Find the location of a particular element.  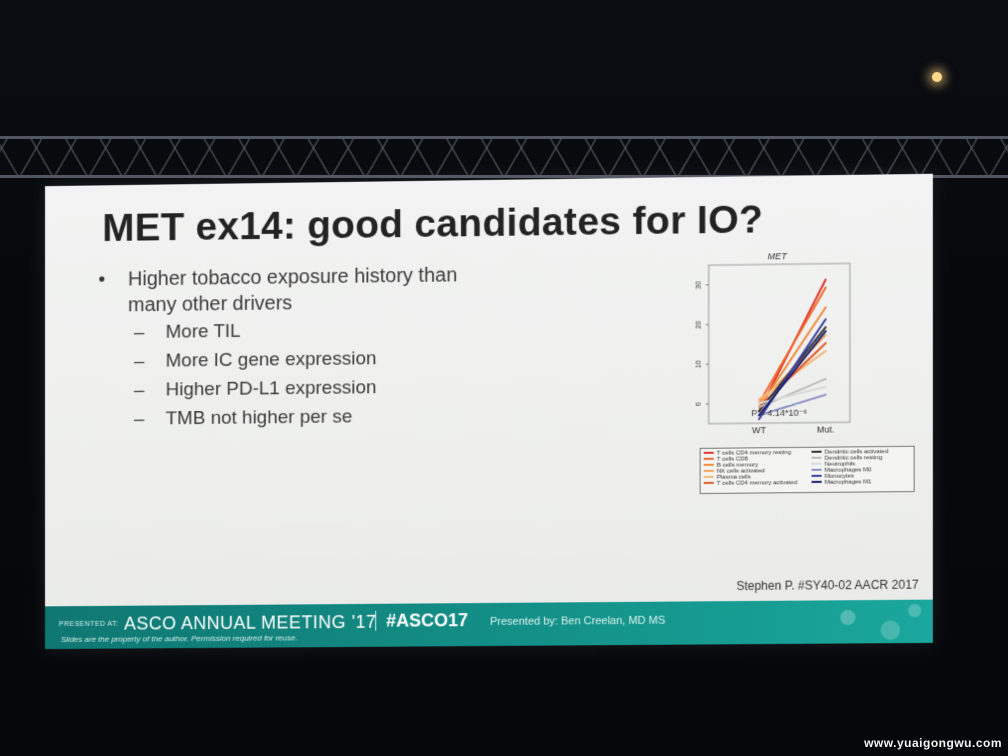

y-tick-label: 0 is located at coordinates (699, 404).